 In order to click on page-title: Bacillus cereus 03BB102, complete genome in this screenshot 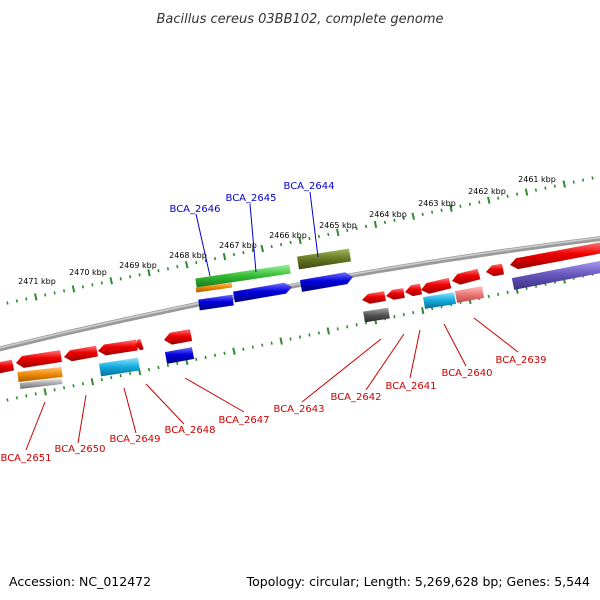, I will do `click(299, 19)`.